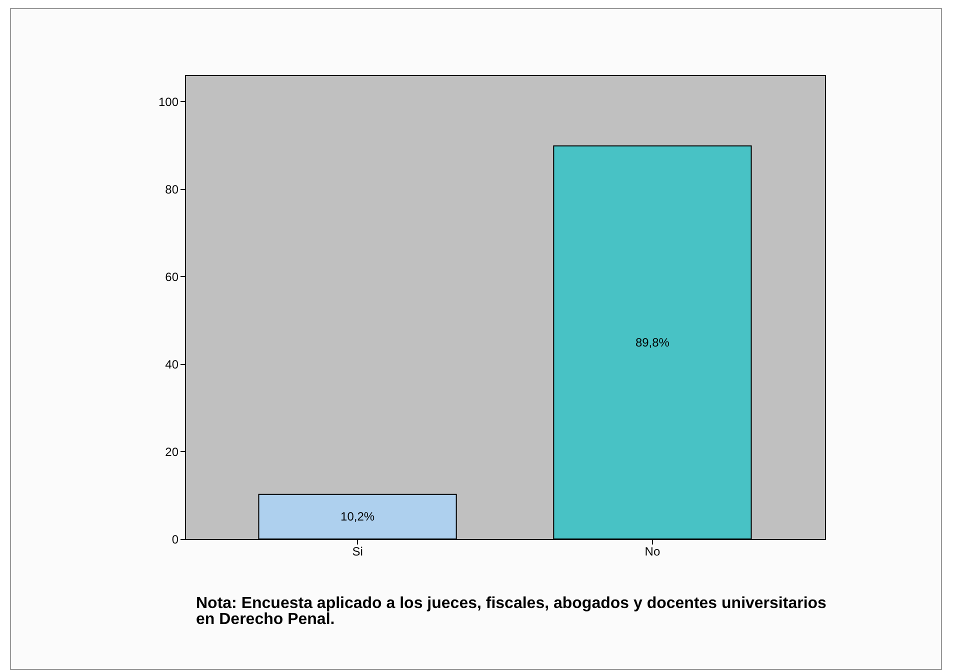 Image resolution: width=953 pixels, height=671 pixels. I want to click on y-tick-label: 80, so click(172, 189).